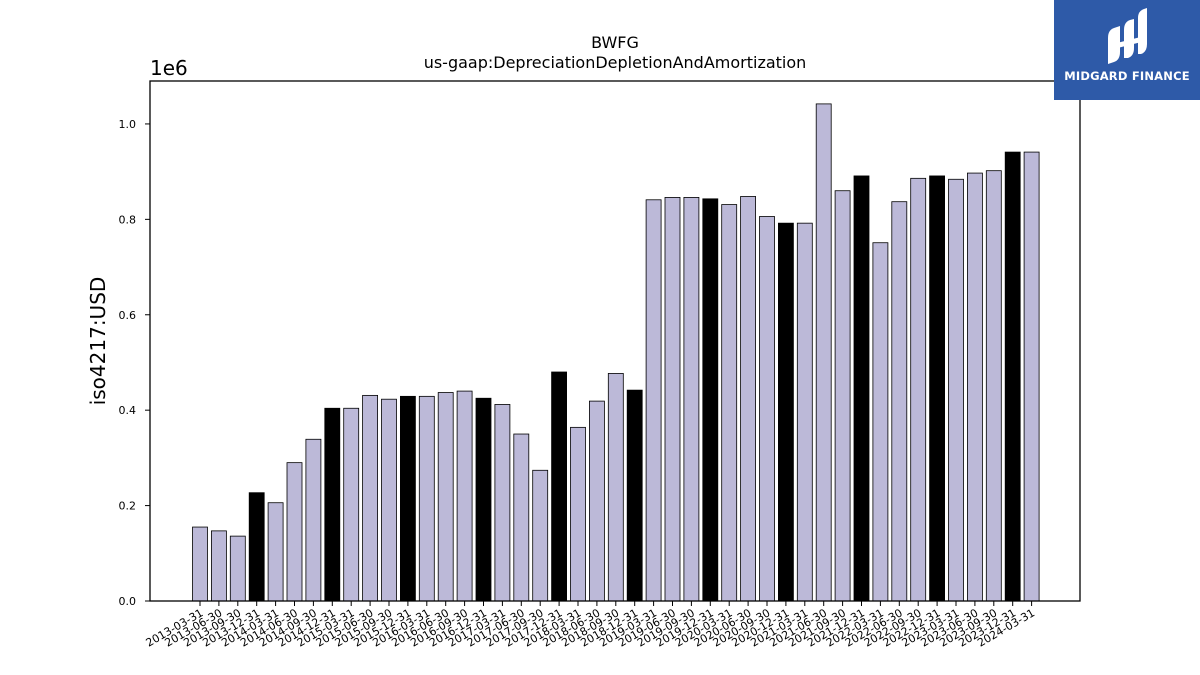 The image size is (1200, 675). I want to click on y-axis-label: iso4217:USD, so click(98, 341).